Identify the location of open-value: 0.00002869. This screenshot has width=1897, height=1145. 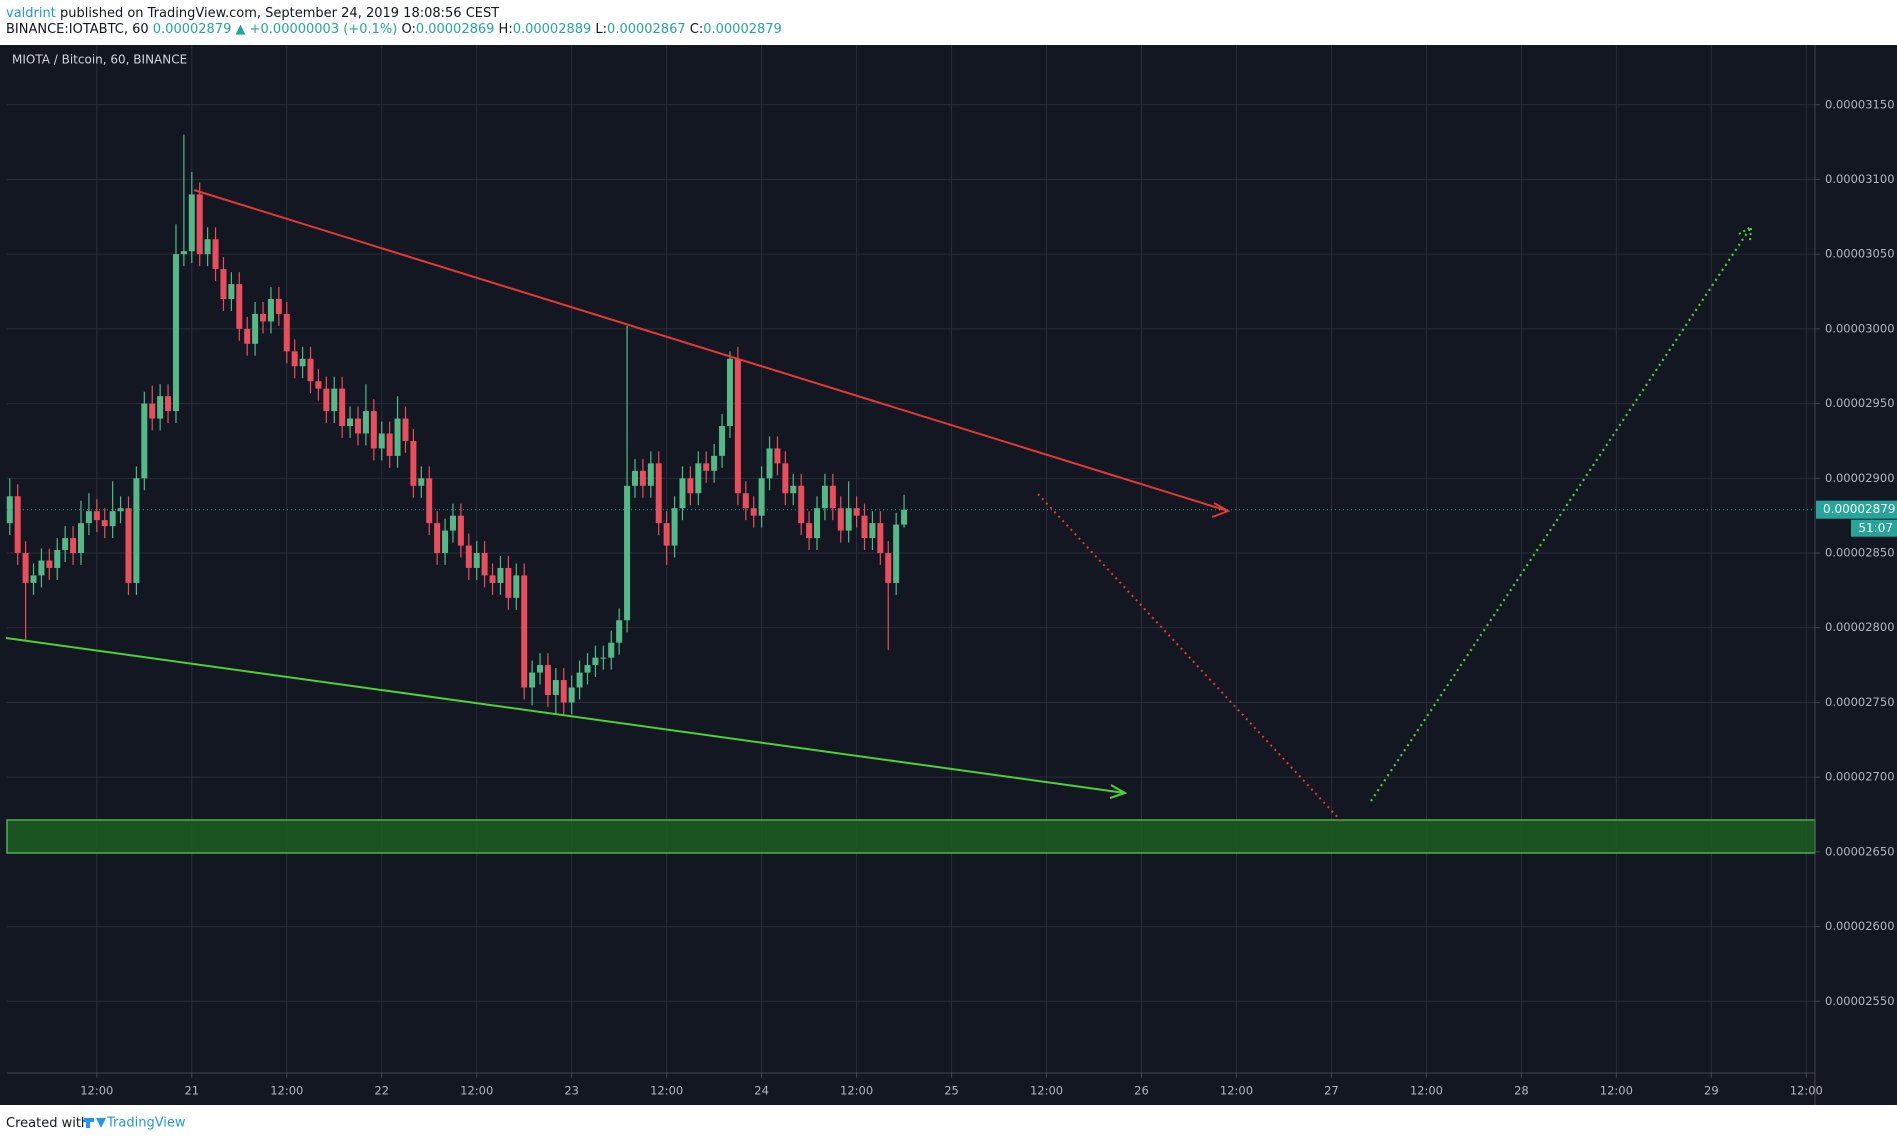
(455, 29).